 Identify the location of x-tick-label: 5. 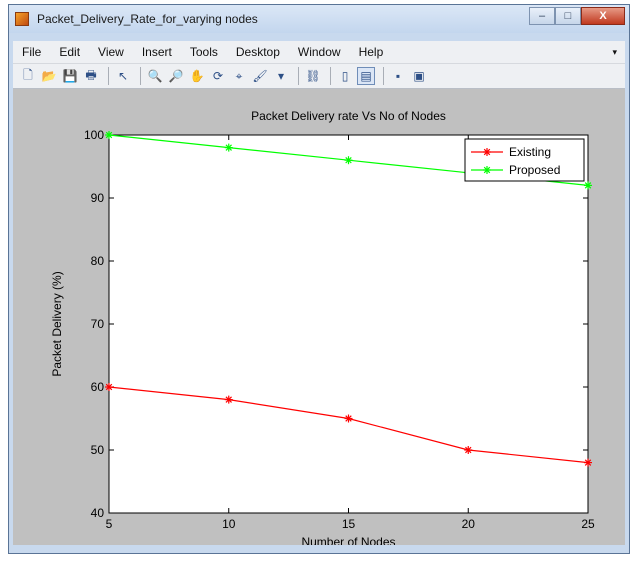
(109, 524).